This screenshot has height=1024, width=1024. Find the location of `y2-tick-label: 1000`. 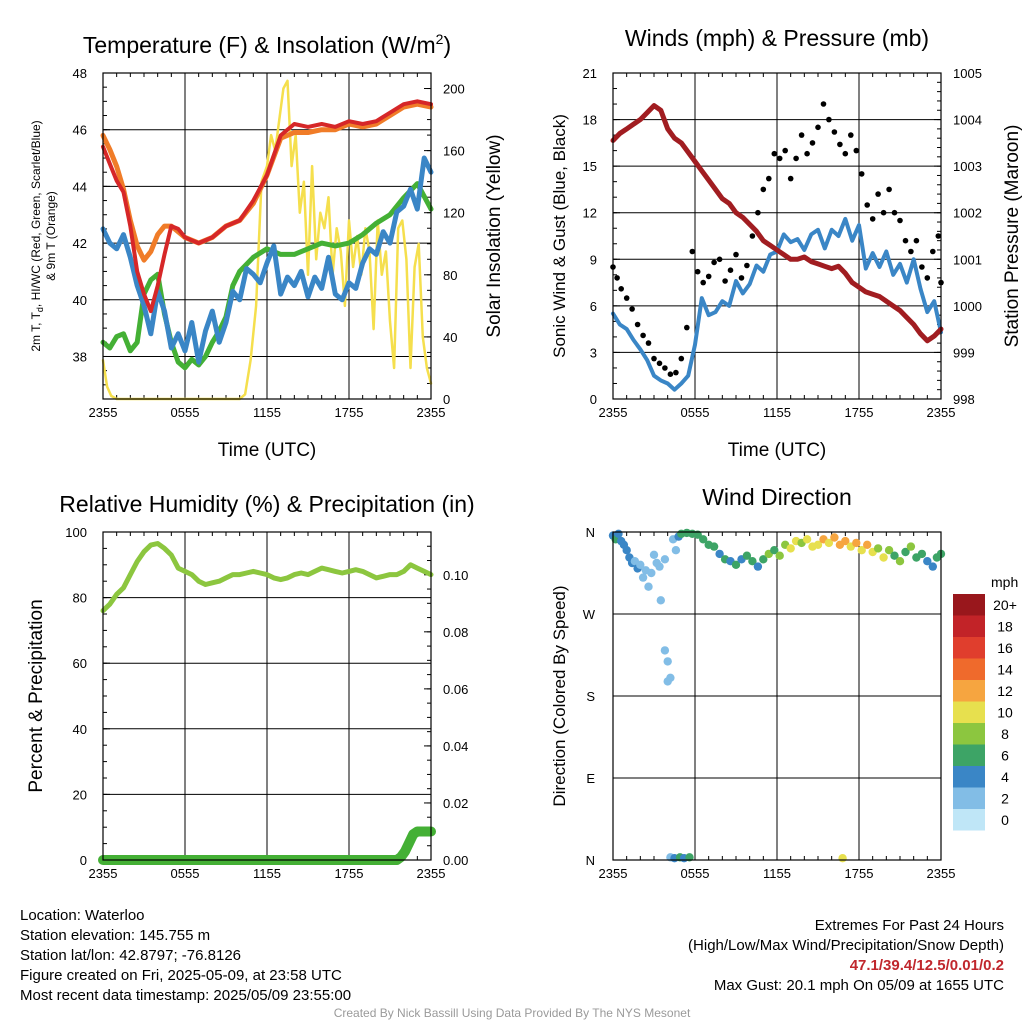

y2-tick-label: 1000 is located at coordinates (967, 306).